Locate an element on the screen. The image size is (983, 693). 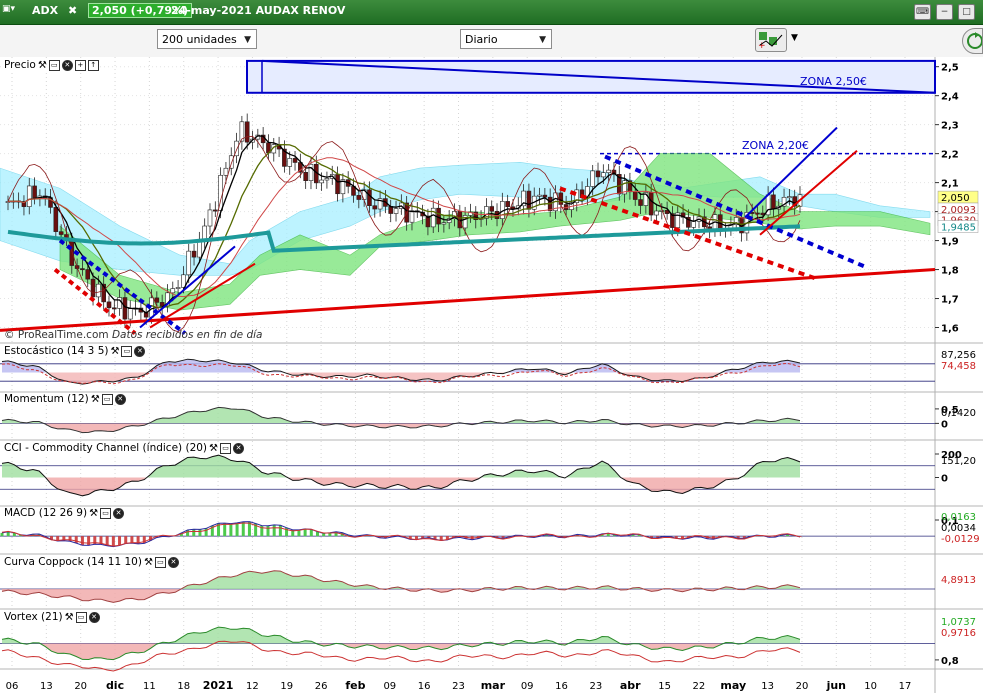
indicator-value-tag: 0,0163 is located at coordinates (958, 517).